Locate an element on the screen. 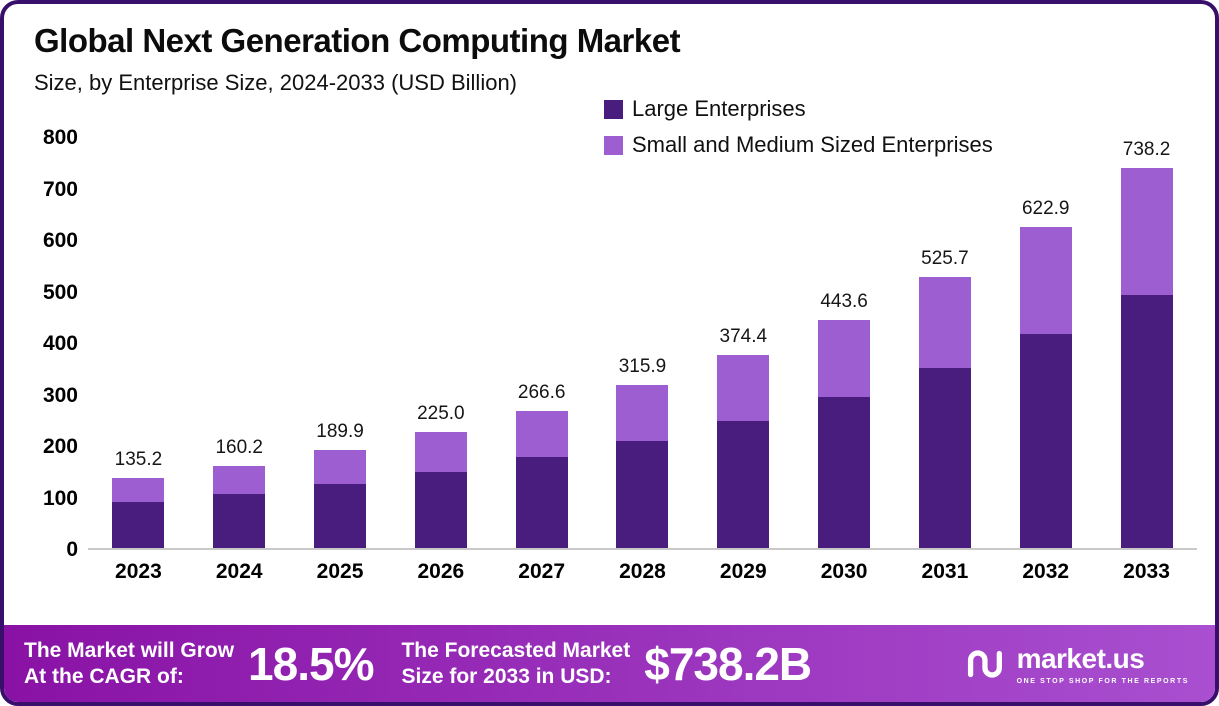  bar-total-label: 374.4 is located at coordinates (743, 337).